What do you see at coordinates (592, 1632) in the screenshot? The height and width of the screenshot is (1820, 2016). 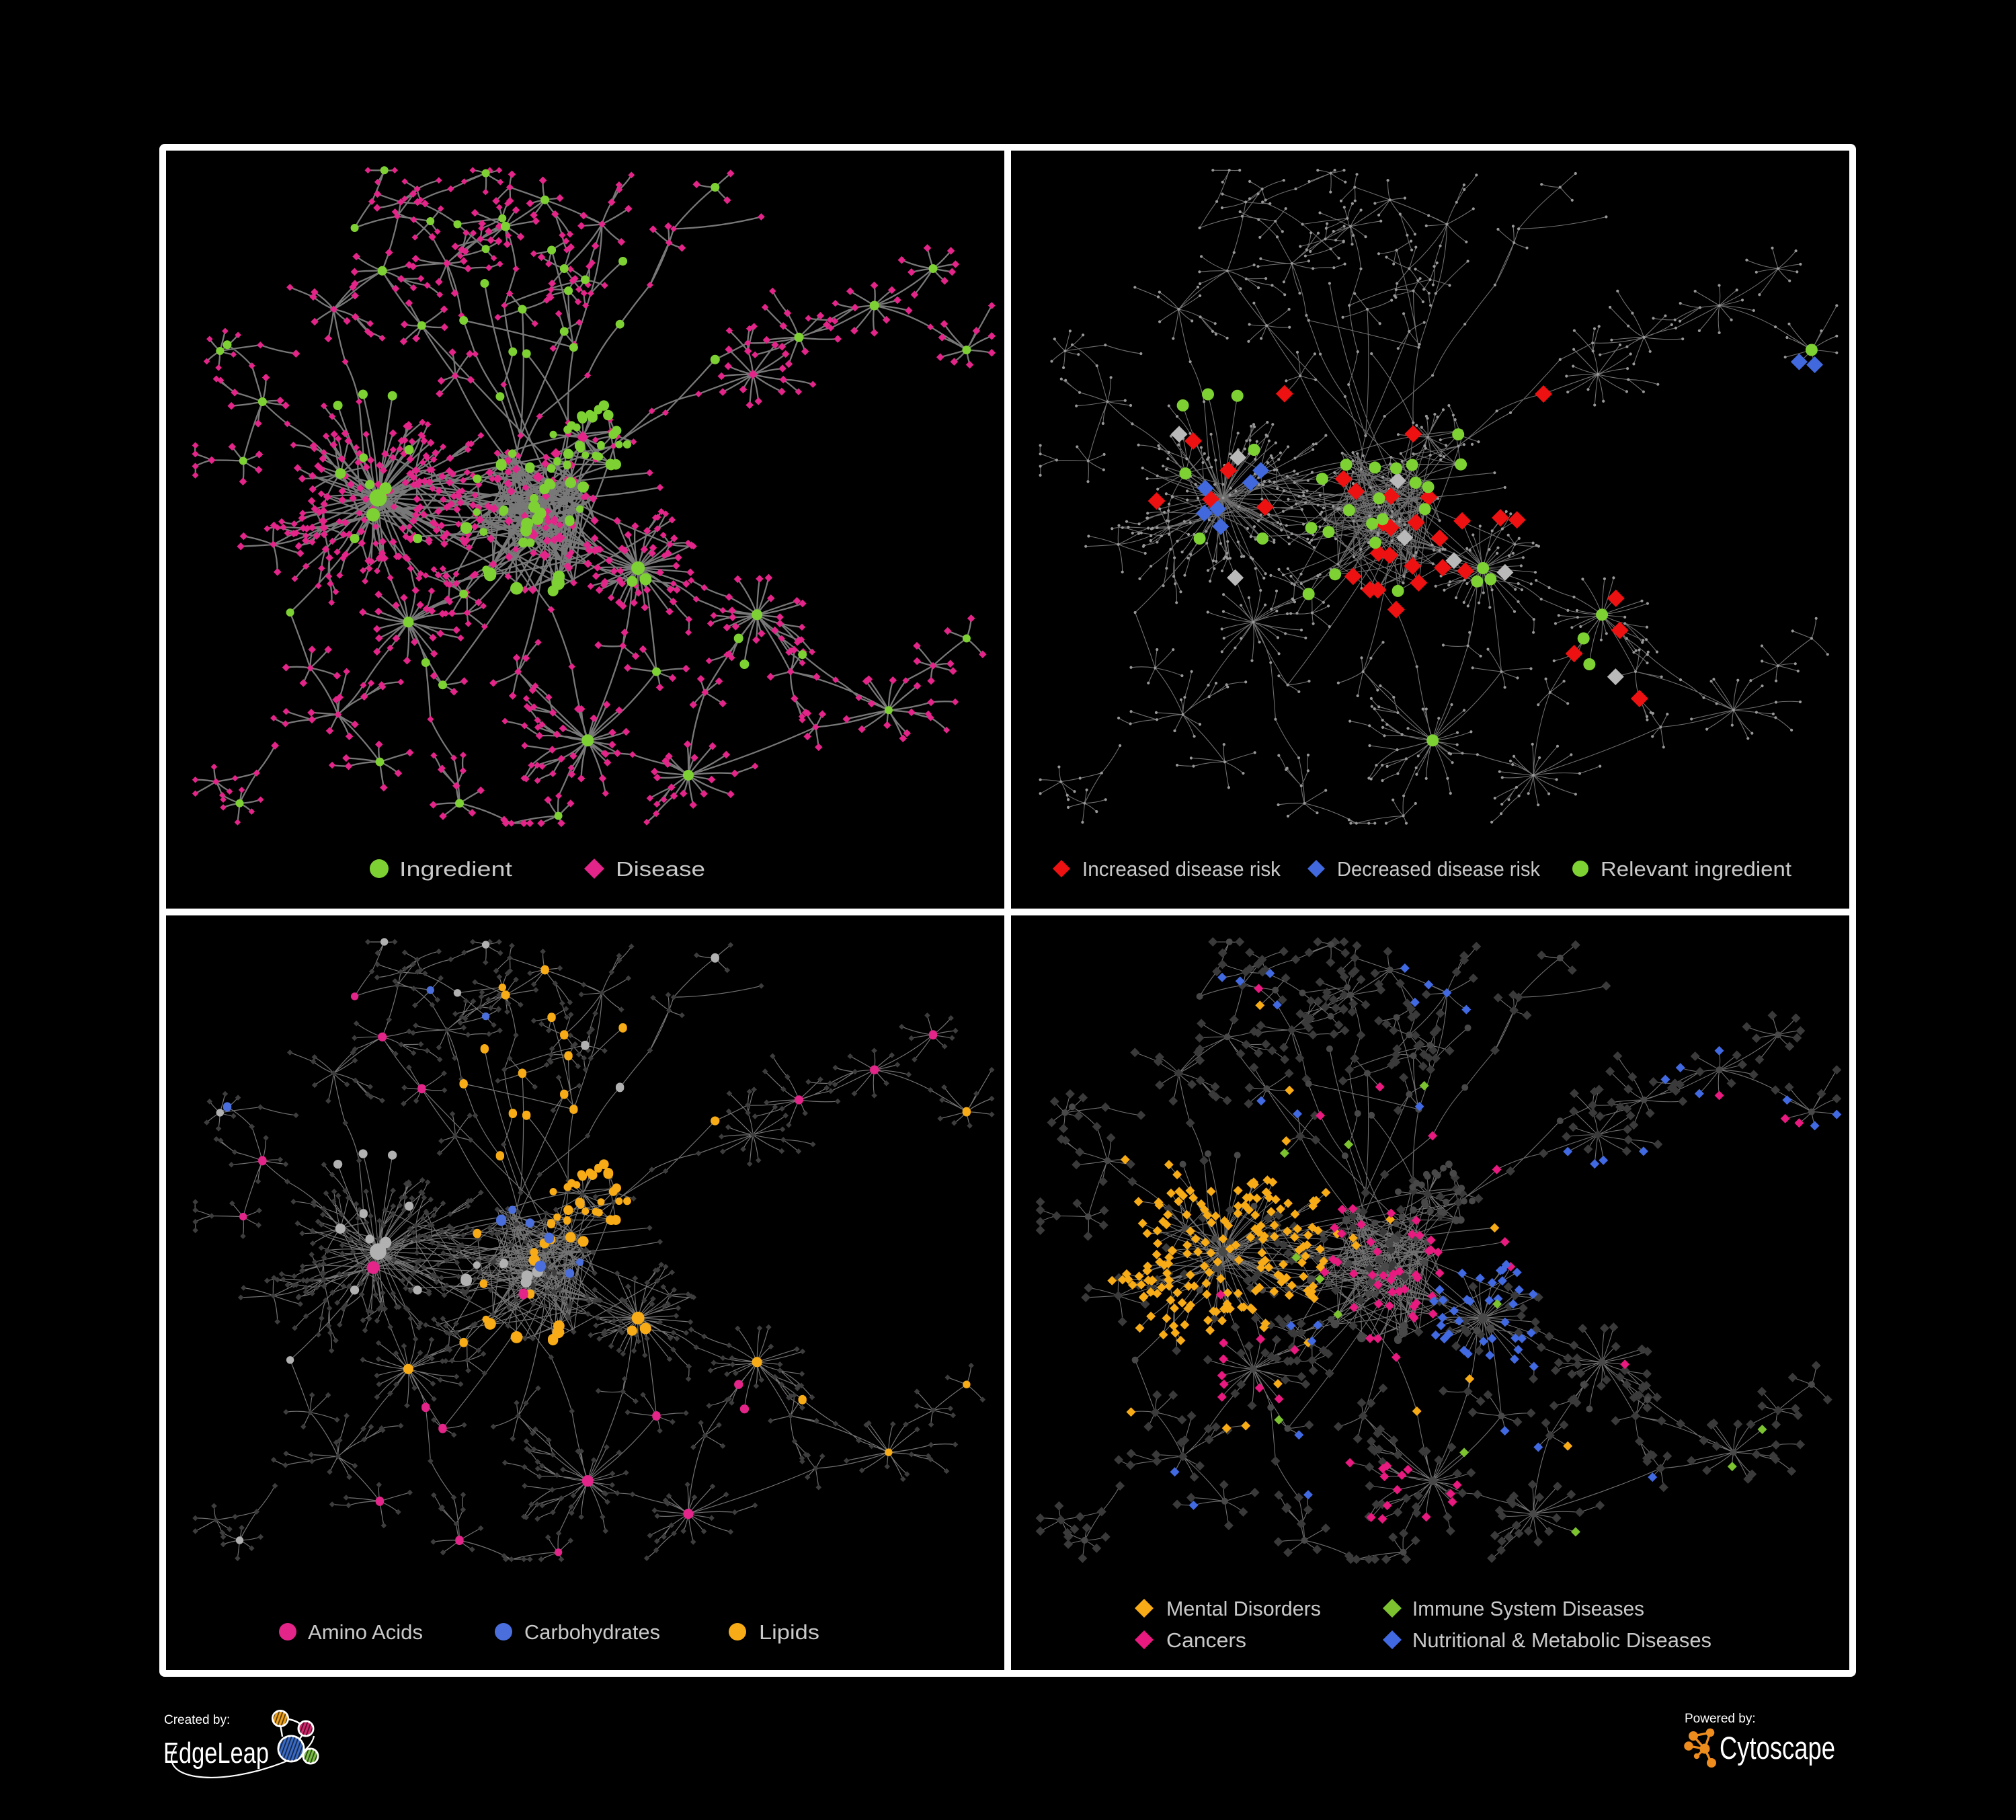 I see `svg-text: Carbohydrates` at bounding box center [592, 1632].